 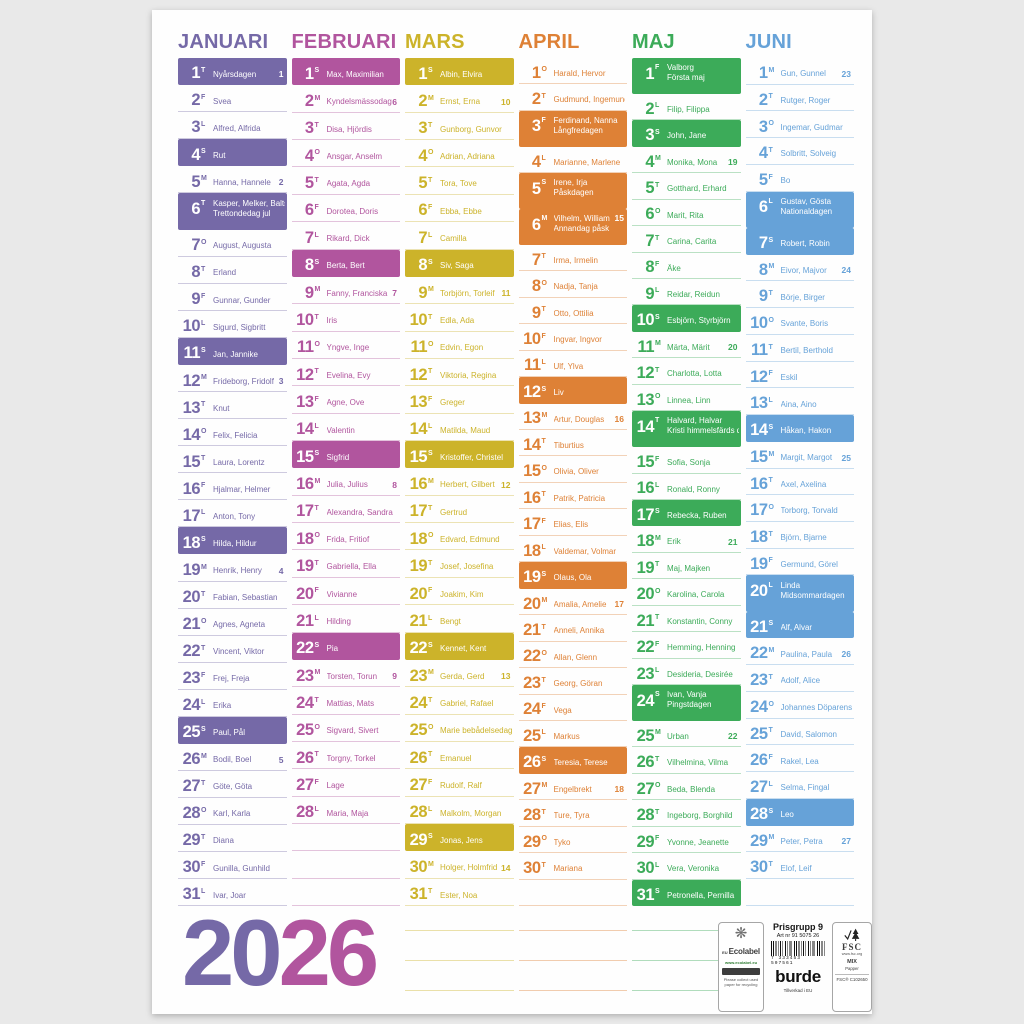 I want to click on name-days-line: Halvard, Halvar, so click(x=695, y=421).